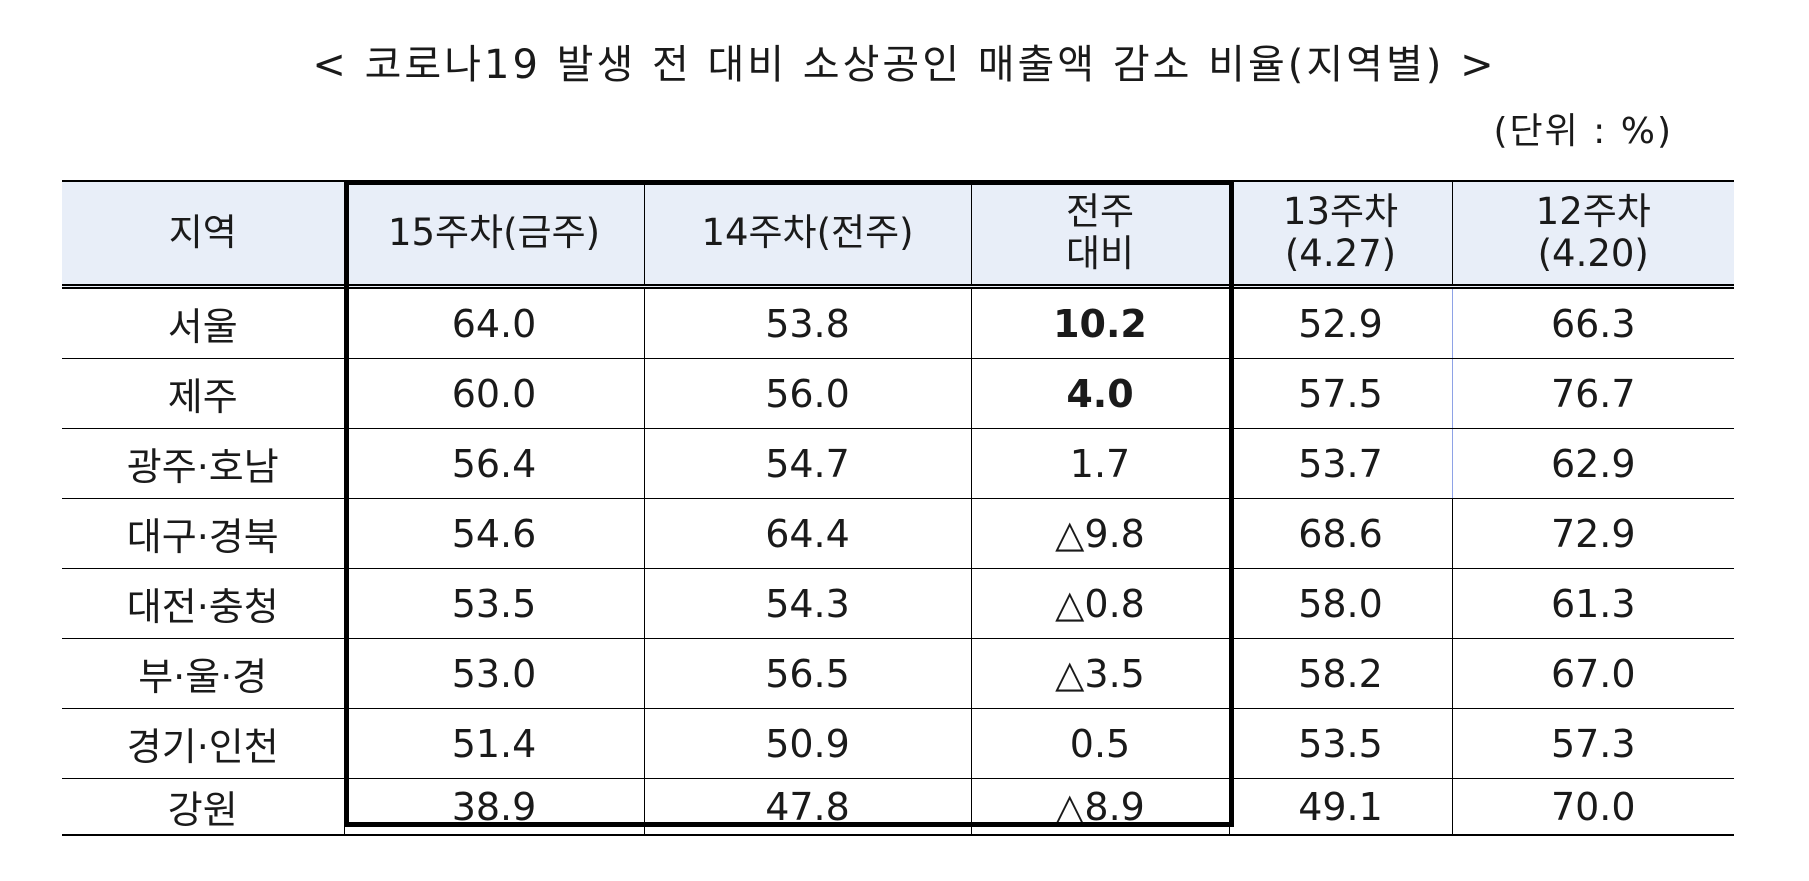 This screenshot has height=881, width=1809. Describe the element at coordinates (1100, 253) in the screenshot. I see `header-diff-line2: 대비` at that location.